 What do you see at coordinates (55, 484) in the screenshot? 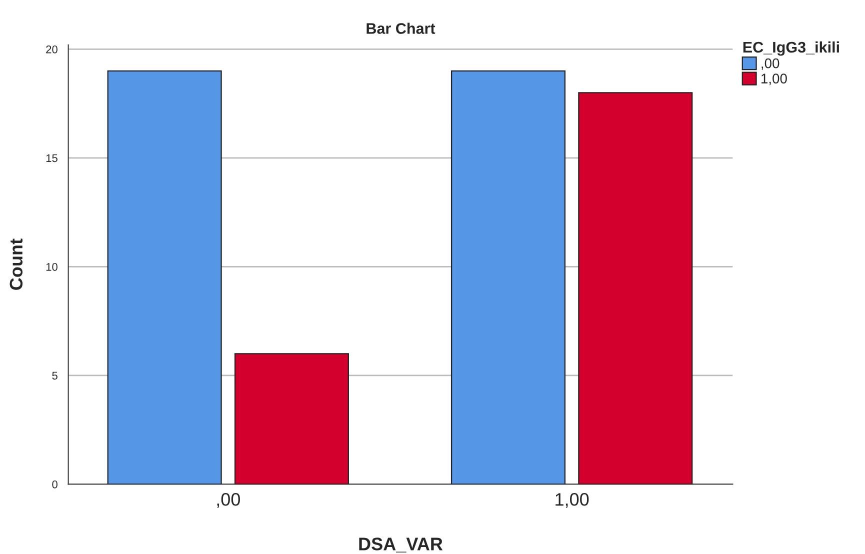
I see `y-tick-label: 0` at bounding box center [55, 484].